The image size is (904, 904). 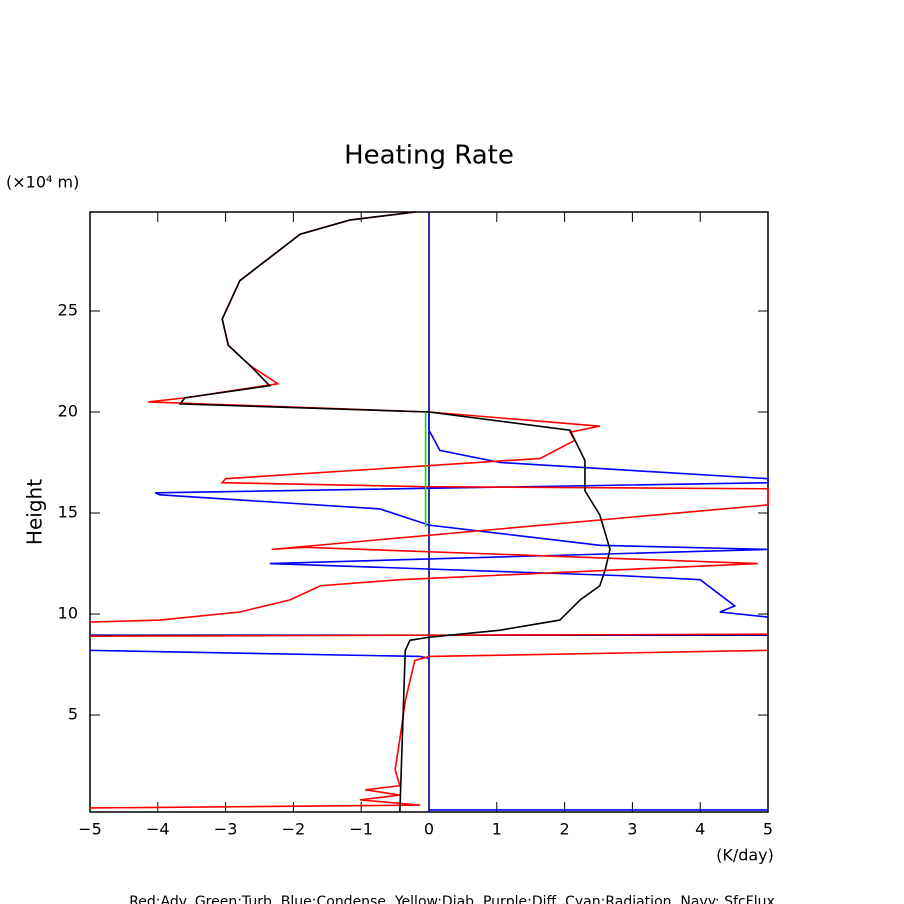 I want to click on y-tick-label: 25, so click(x=68, y=309).